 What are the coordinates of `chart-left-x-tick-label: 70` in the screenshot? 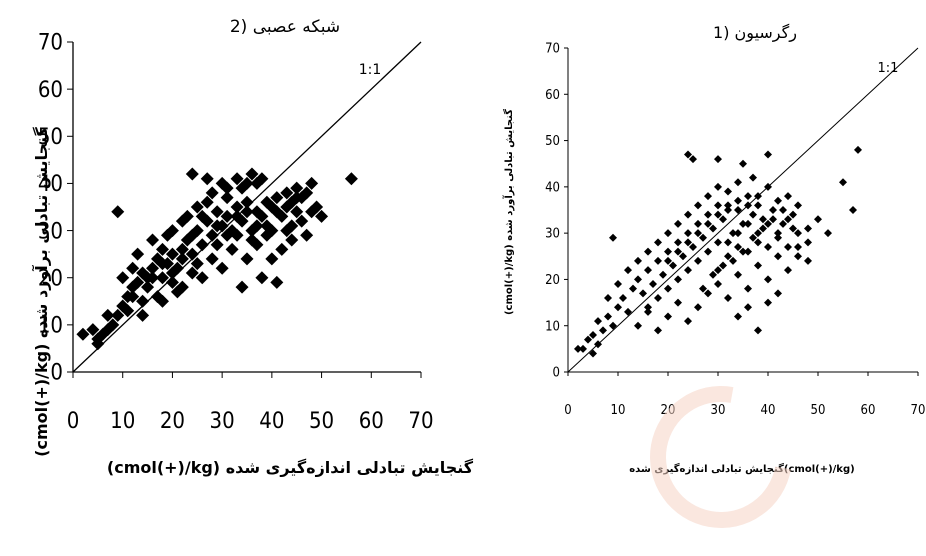 It's located at (420, 421).